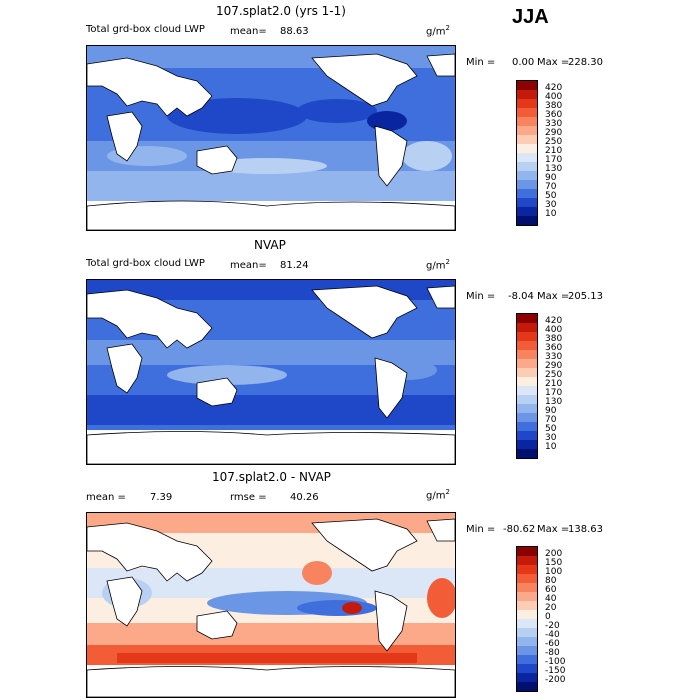  I want to click on panel-3-map-svg, so click(271, 605).